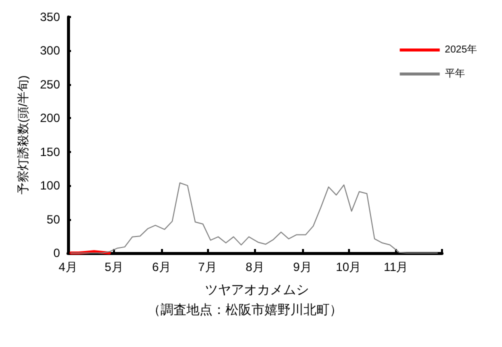  What do you see at coordinates (255, 267) in the screenshot?
I see `x-tick-label: 8月` at bounding box center [255, 267].